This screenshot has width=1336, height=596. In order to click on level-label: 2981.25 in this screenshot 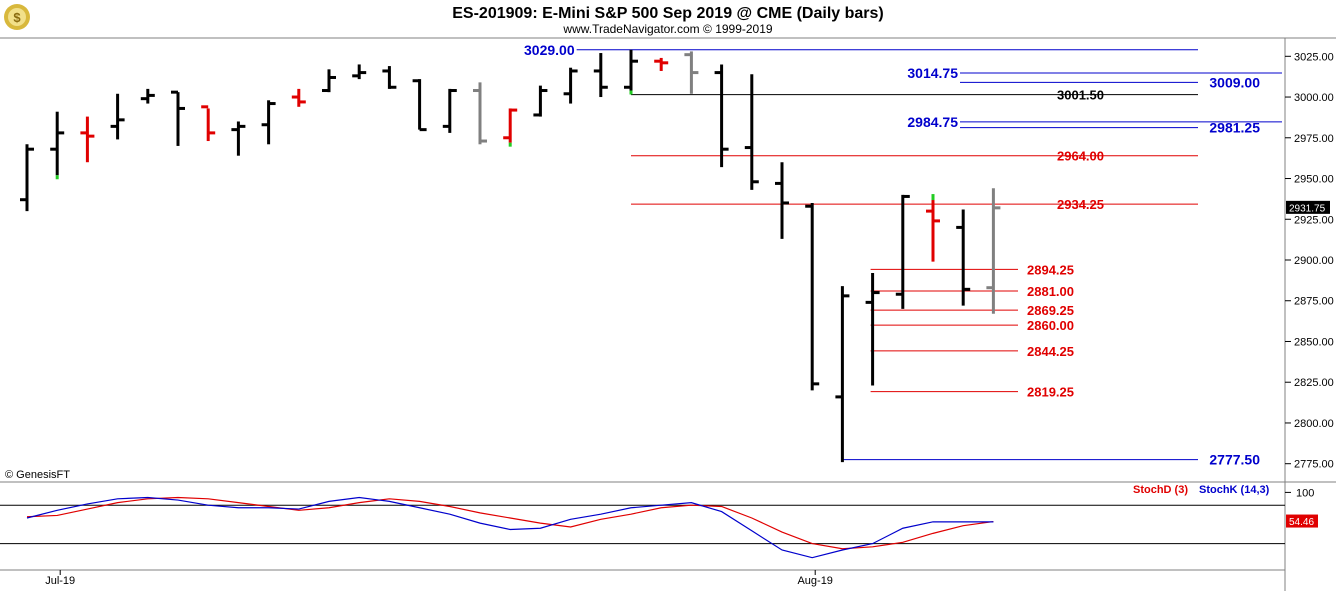, I will do `click(1234, 128)`.